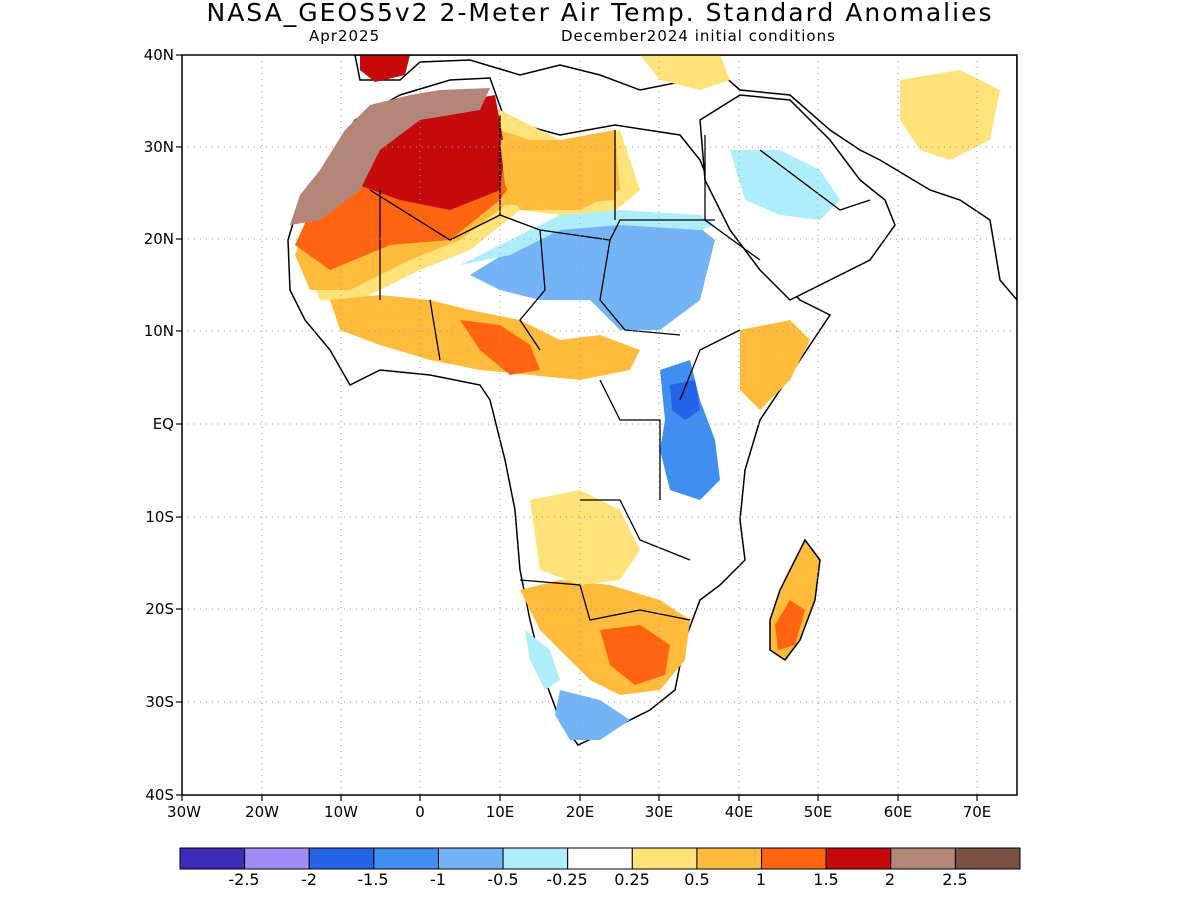  What do you see at coordinates (159, 517) in the screenshot?
I see `lat-label-10s: 10S` at bounding box center [159, 517].